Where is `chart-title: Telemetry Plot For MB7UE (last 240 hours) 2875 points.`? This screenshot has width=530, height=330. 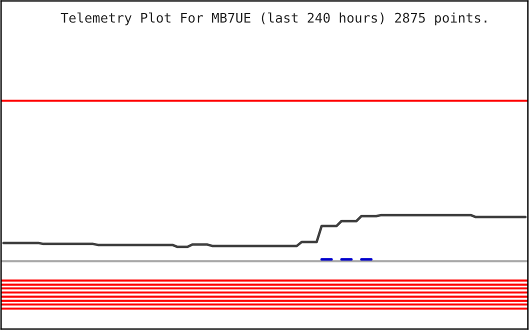
chart-title: Telemetry Plot For MB7UE (last 240 hours) 2875 points. is located at coordinates (273, 19).